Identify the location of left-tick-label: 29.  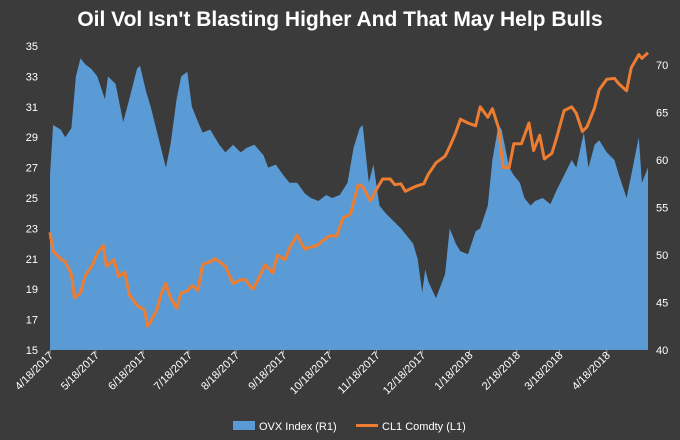
(32, 138).